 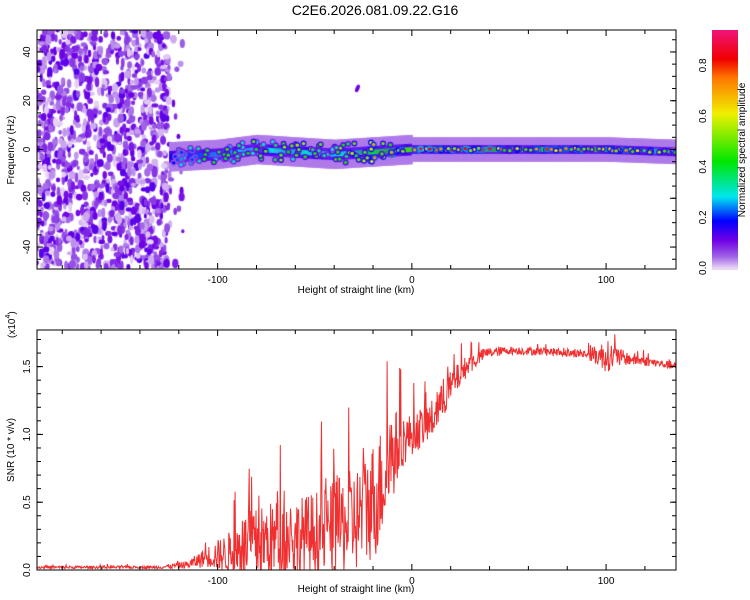 I want to click on y-scale-factor: (x104), so click(x=11, y=324).